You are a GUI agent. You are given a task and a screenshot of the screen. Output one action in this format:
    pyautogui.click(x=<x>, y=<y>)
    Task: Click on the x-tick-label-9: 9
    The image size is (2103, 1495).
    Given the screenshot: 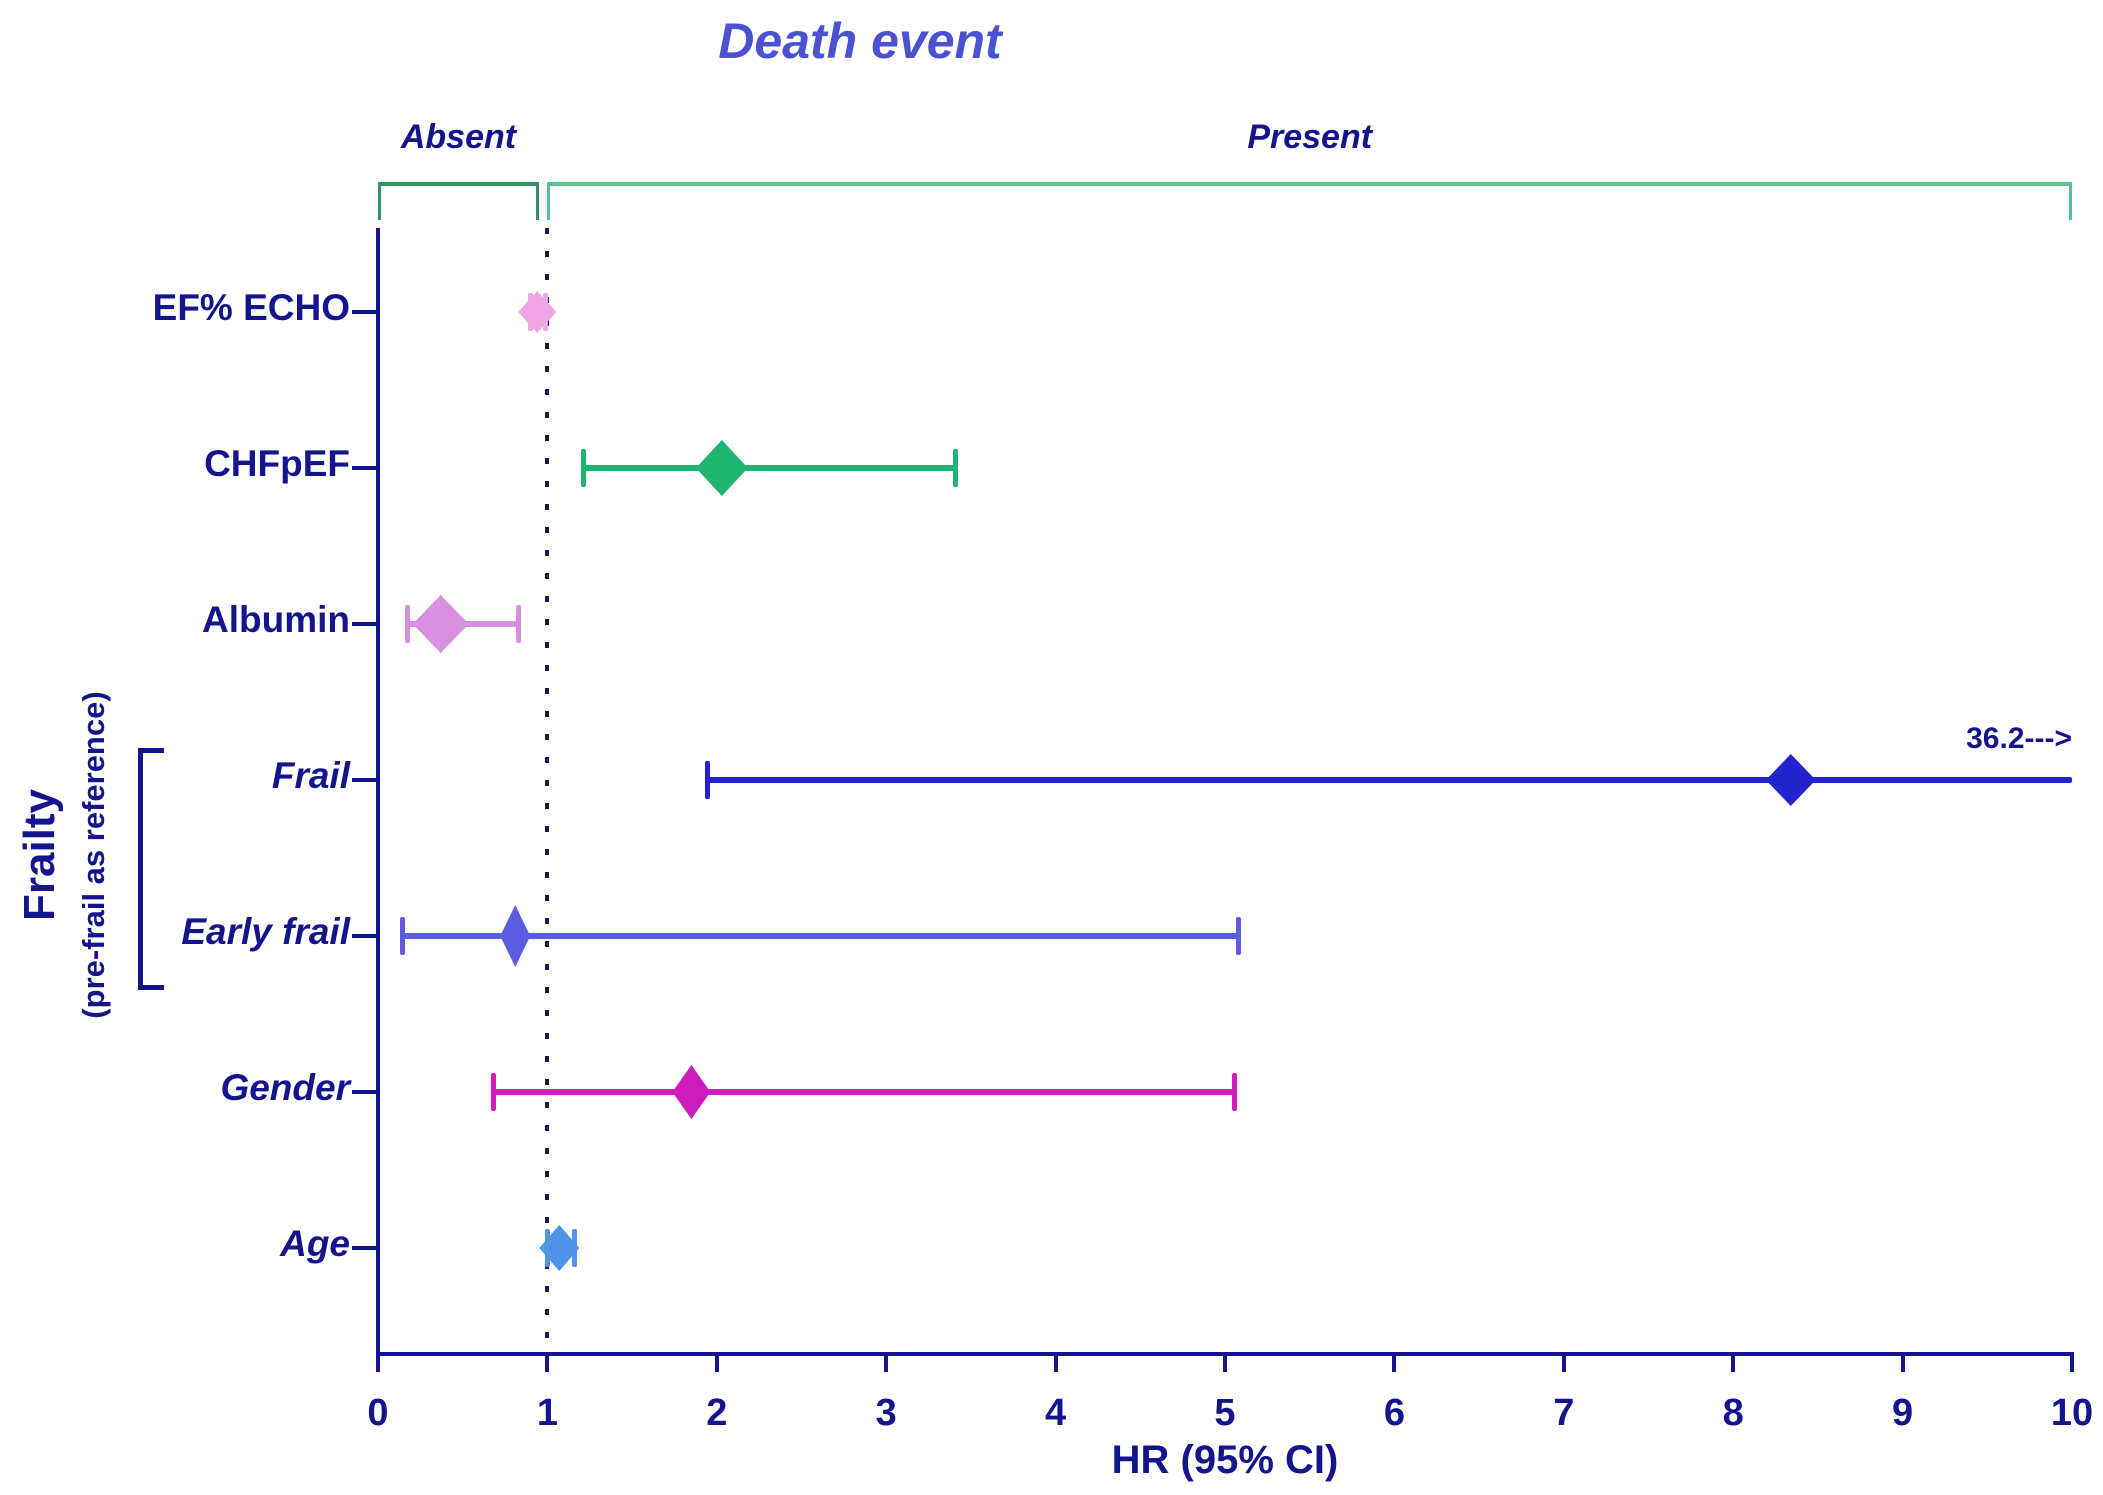 What is the action you would take?
    pyautogui.click(x=1903, y=1413)
    